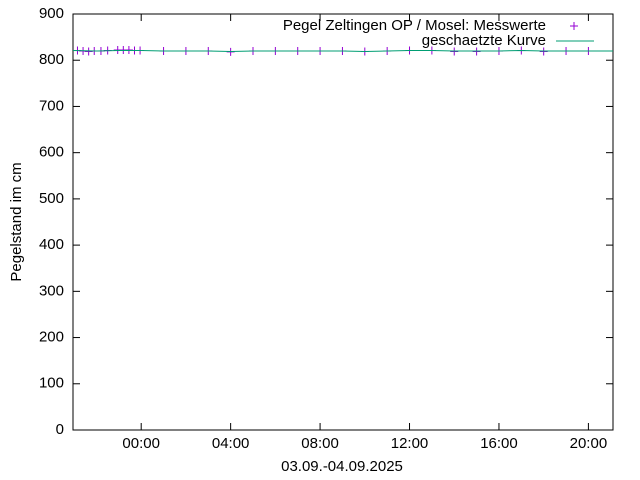 This screenshot has height=480, width=640. I want to click on x-axis-label: 03.09.-04.09.2025, so click(342, 466).